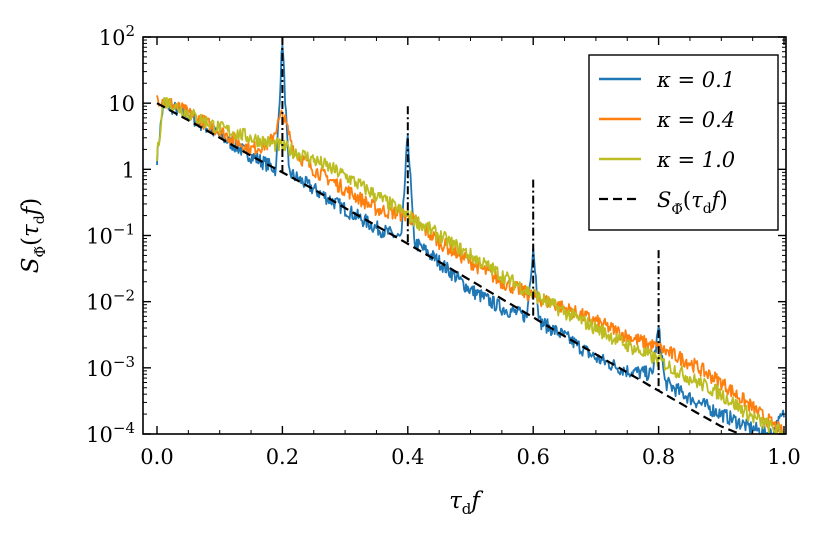 The image size is (829, 537). I want to click on y-tick-label: 10⁻³, so click(110, 367).